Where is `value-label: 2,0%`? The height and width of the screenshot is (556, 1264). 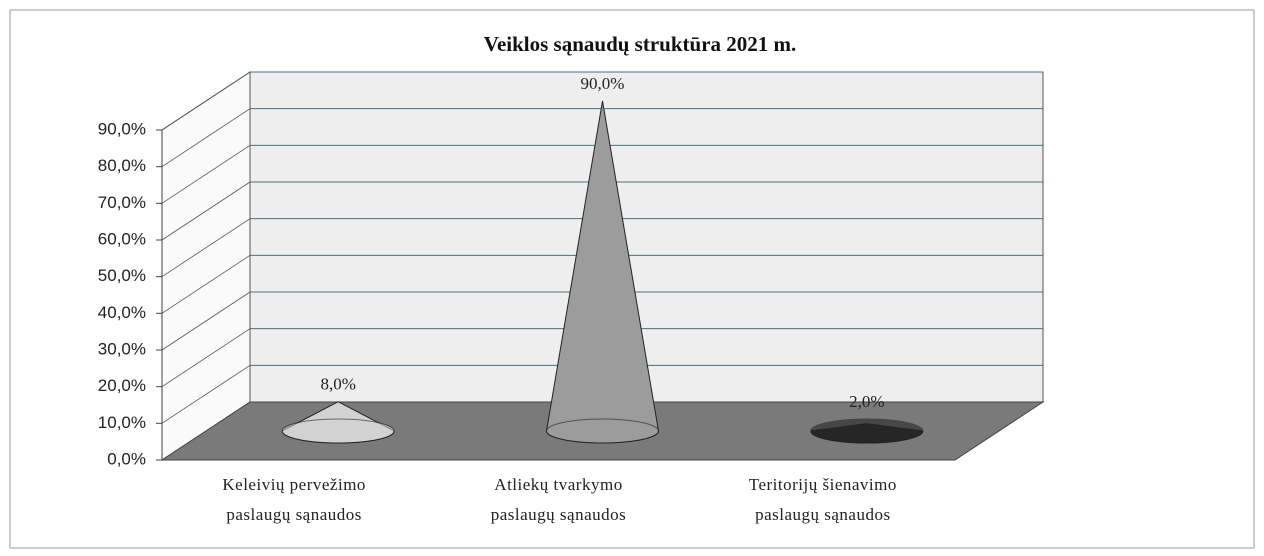
value-label: 2,0% is located at coordinates (866, 401).